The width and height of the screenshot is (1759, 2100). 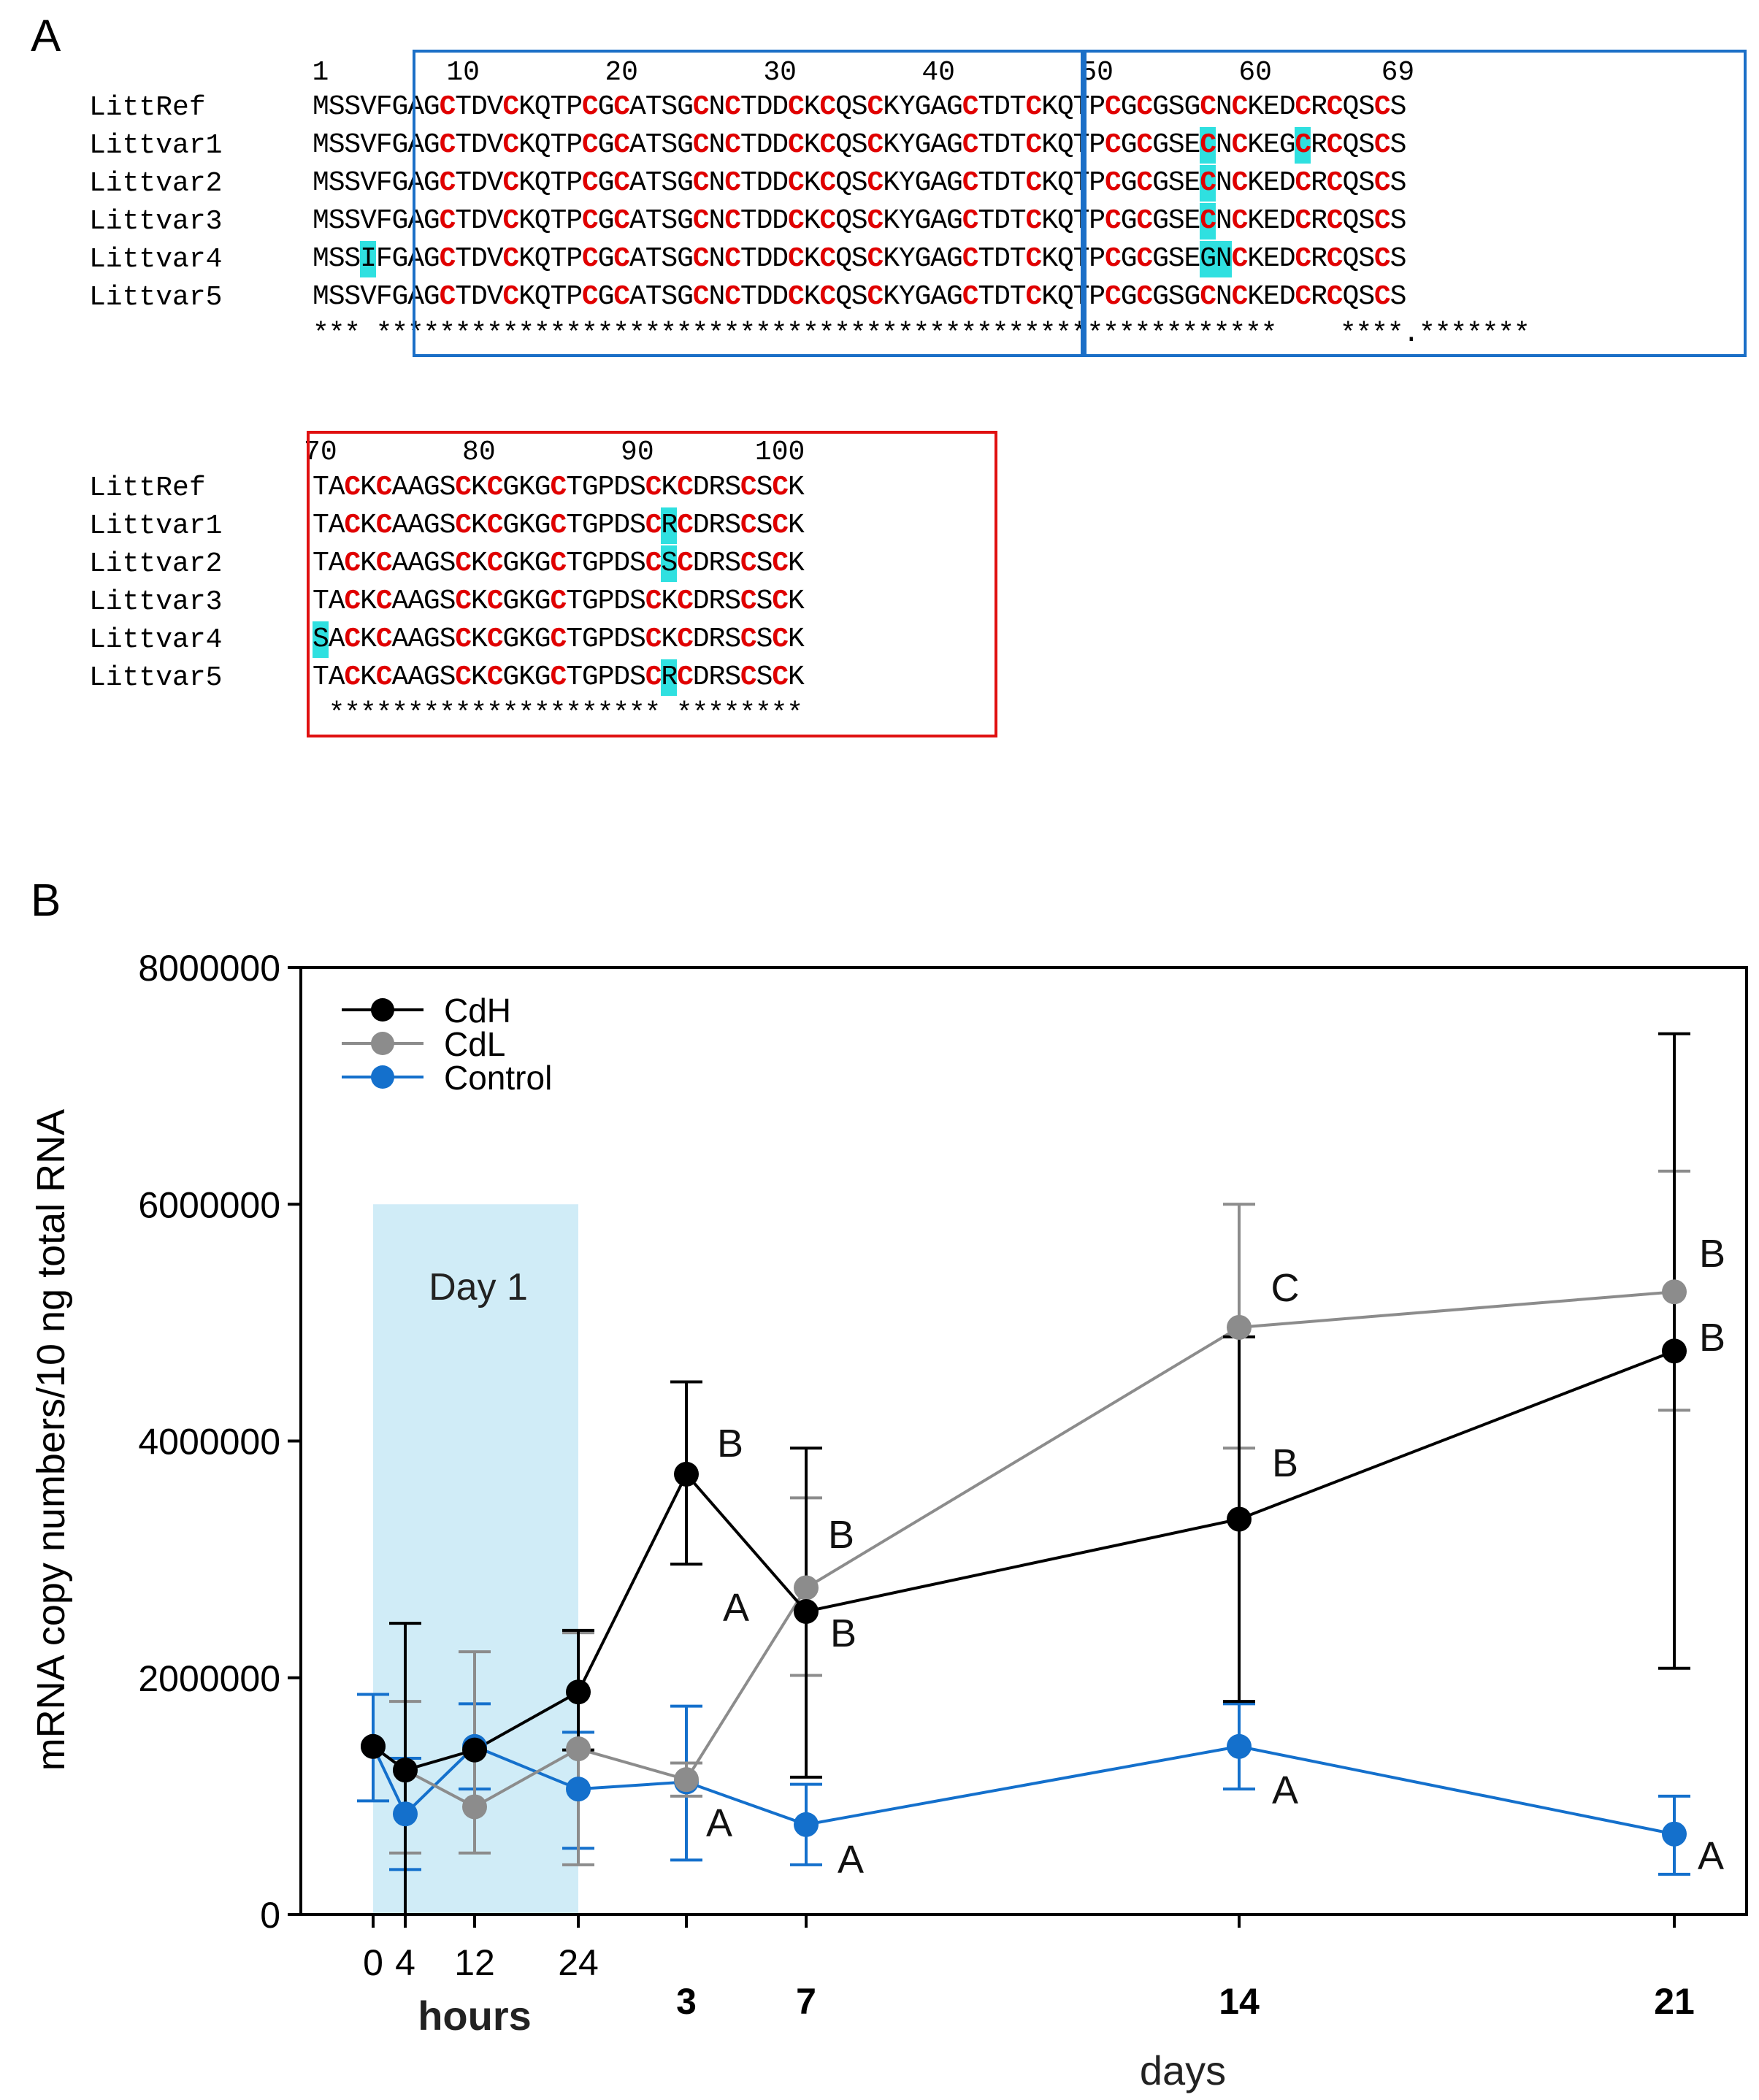 I want to click on panel-b-label: B, so click(x=46, y=900).